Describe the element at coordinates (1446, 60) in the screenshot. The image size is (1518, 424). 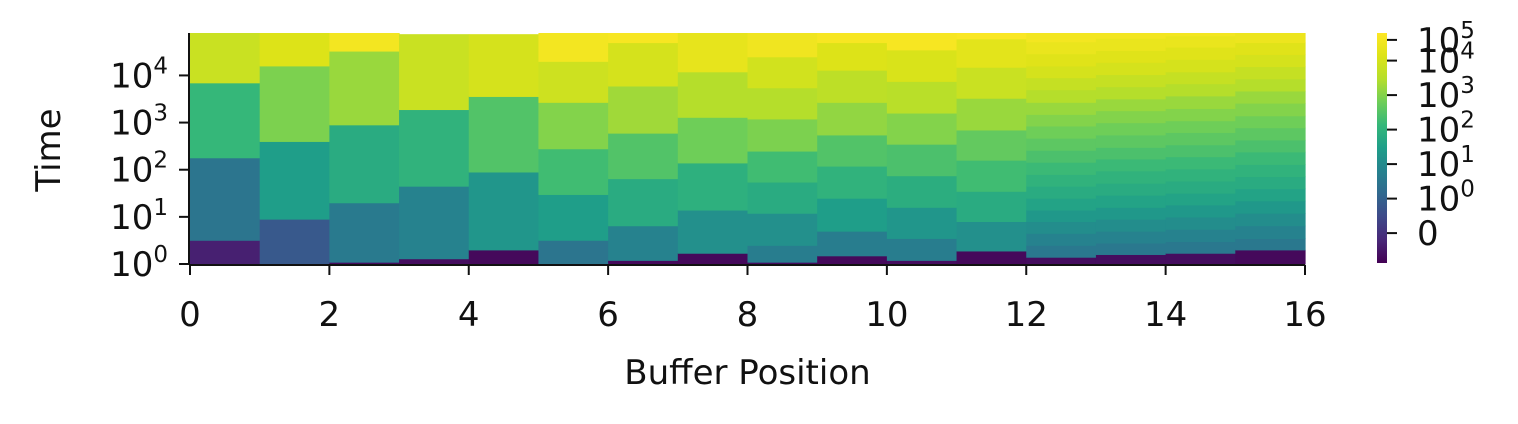
I see `colorbar-tick-label: 10⁴` at that location.